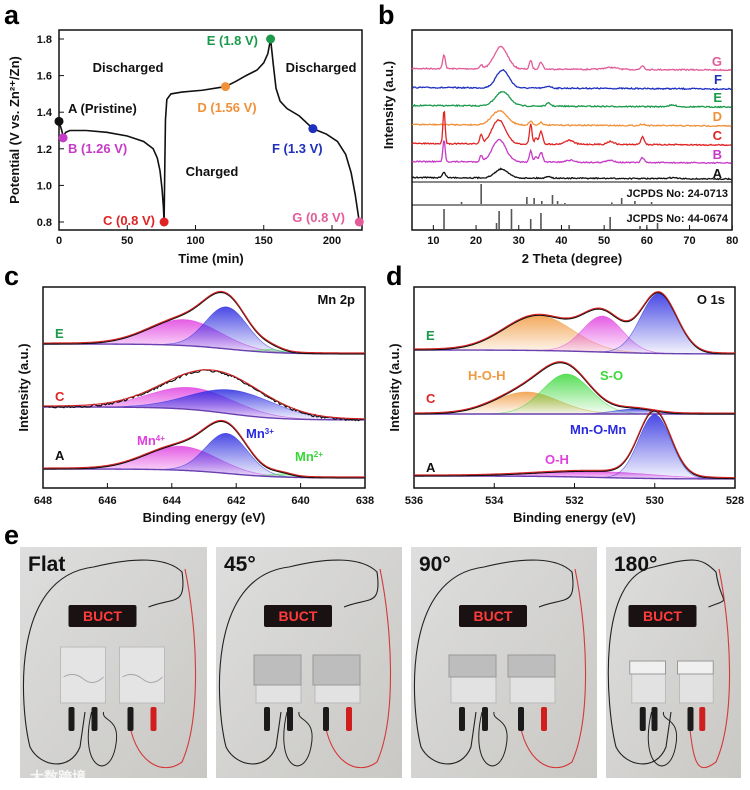 This screenshot has height=790, width=750. What do you see at coordinates (226, 87) in the screenshot?
I see `point-D` at bounding box center [226, 87].